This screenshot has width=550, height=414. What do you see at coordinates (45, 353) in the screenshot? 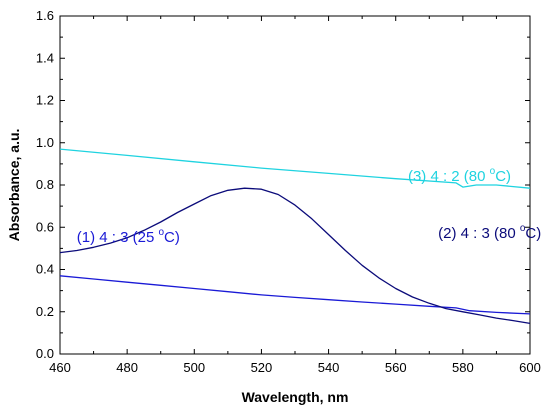
I see `y-tick-label: 0.0` at bounding box center [45, 353].